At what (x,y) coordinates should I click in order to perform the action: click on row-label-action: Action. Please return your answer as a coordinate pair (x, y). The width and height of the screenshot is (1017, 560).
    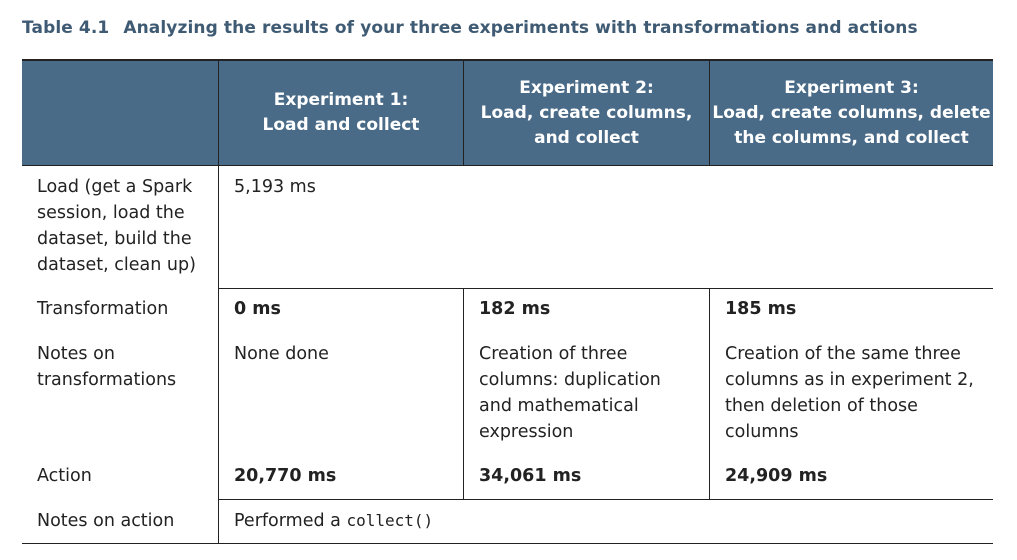
    Looking at the image, I should click on (64, 476).